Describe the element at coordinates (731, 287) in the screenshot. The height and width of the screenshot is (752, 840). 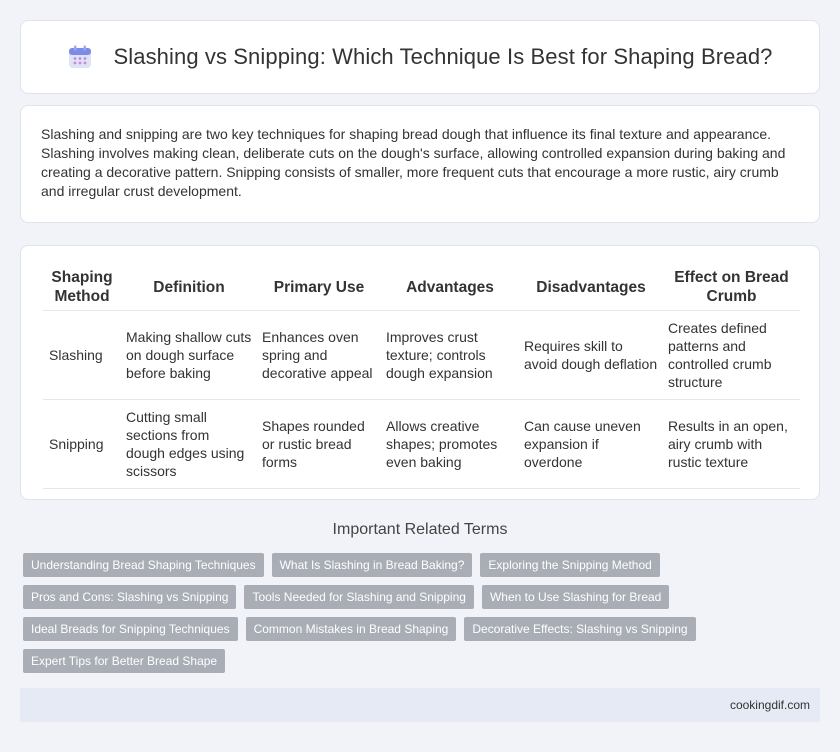
I see `column-header-effect-on-crumb: Effect on Bread Crumb` at that location.